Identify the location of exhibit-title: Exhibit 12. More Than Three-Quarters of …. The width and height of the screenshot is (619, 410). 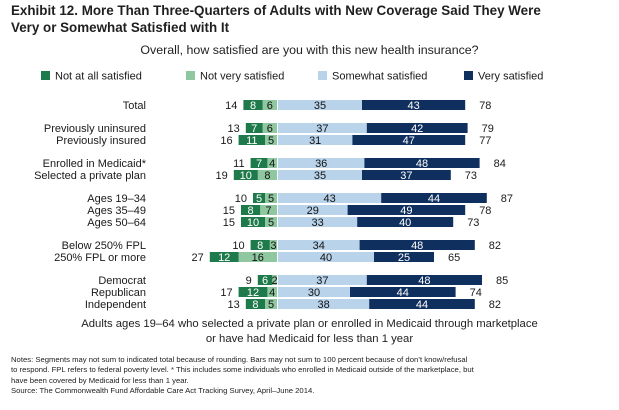
(311, 19).